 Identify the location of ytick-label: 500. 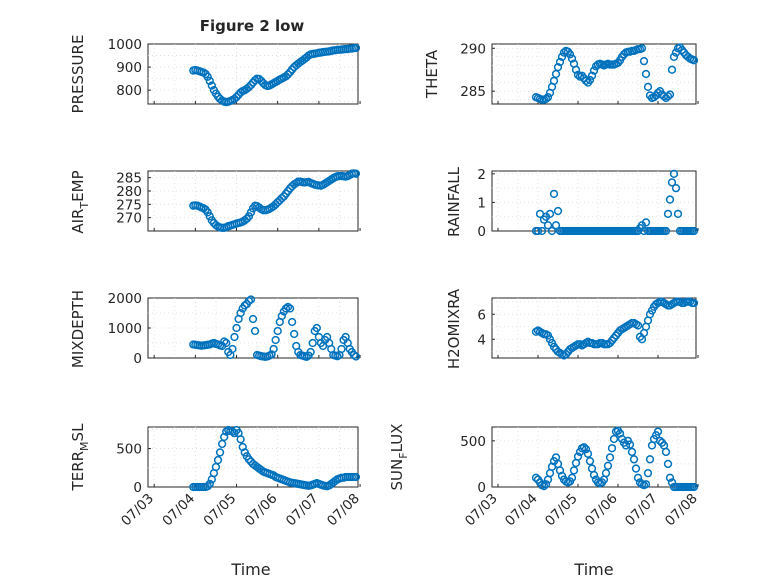
(129, 450).